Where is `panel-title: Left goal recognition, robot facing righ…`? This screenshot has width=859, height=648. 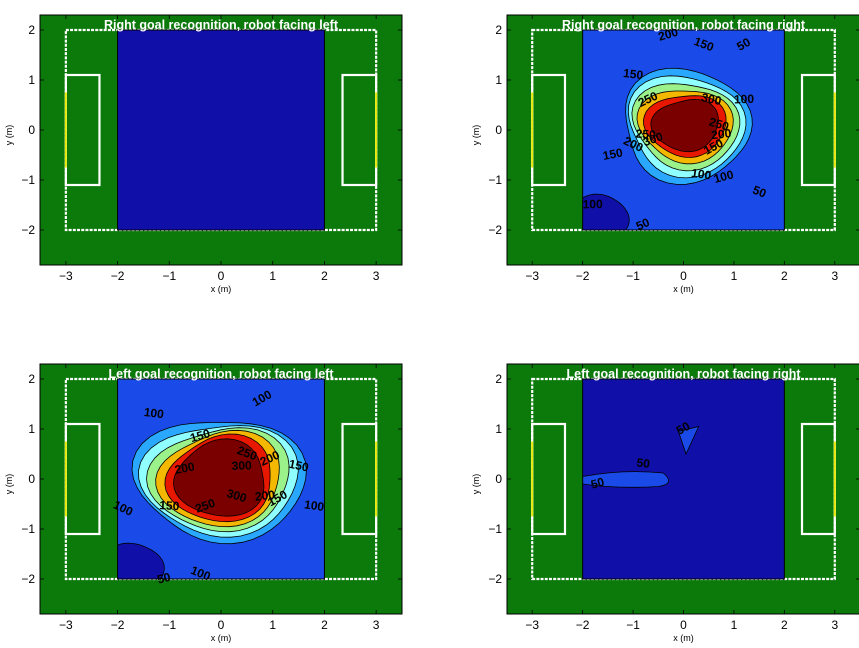 panel-title: Left goal recognition, robot facing righ… is located at coordinates (683, 374).